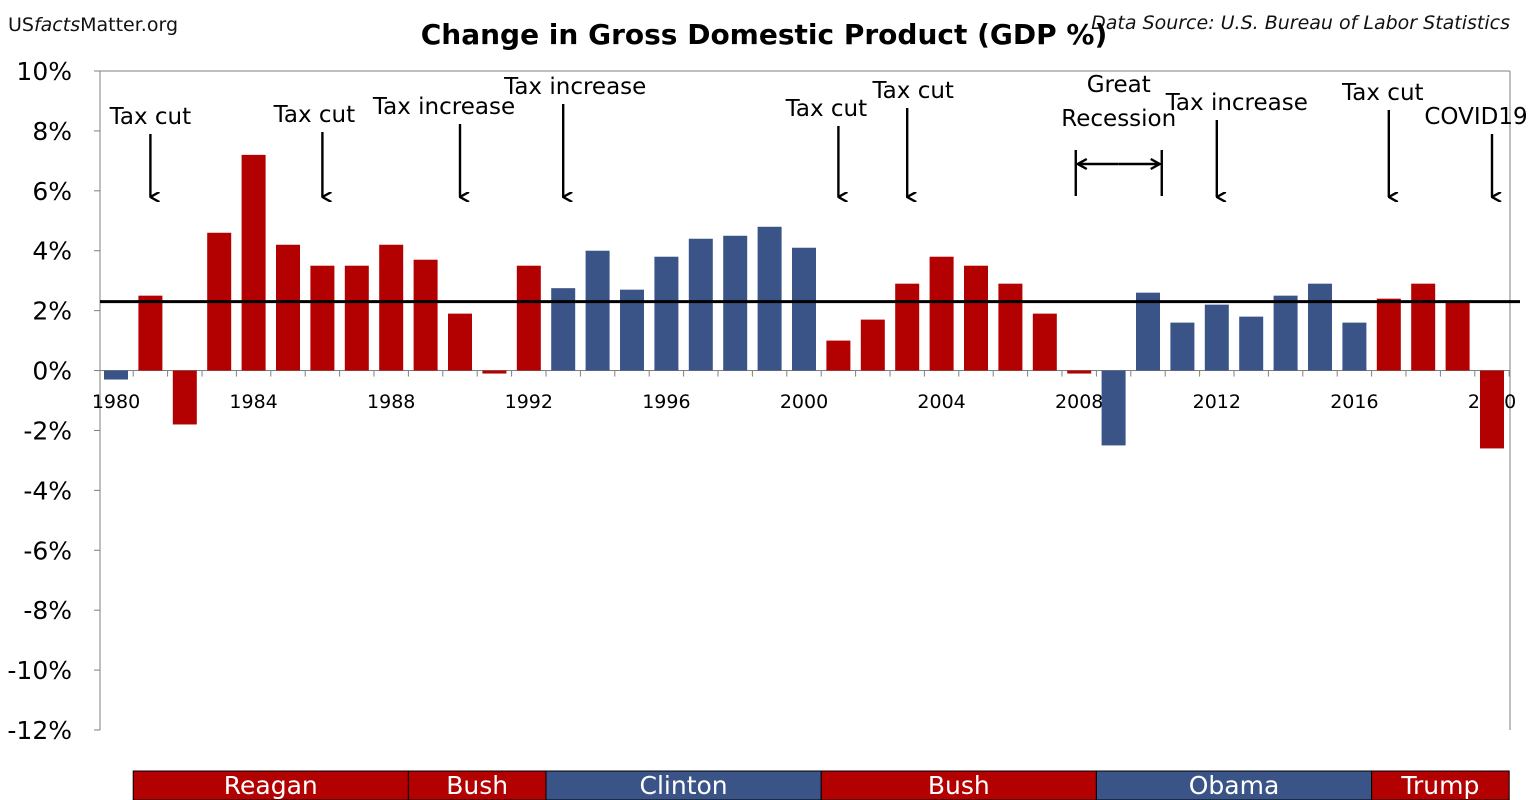 The image size is (1528, 800). I want to click on presidency-label: Reagan, so click(271, 785).